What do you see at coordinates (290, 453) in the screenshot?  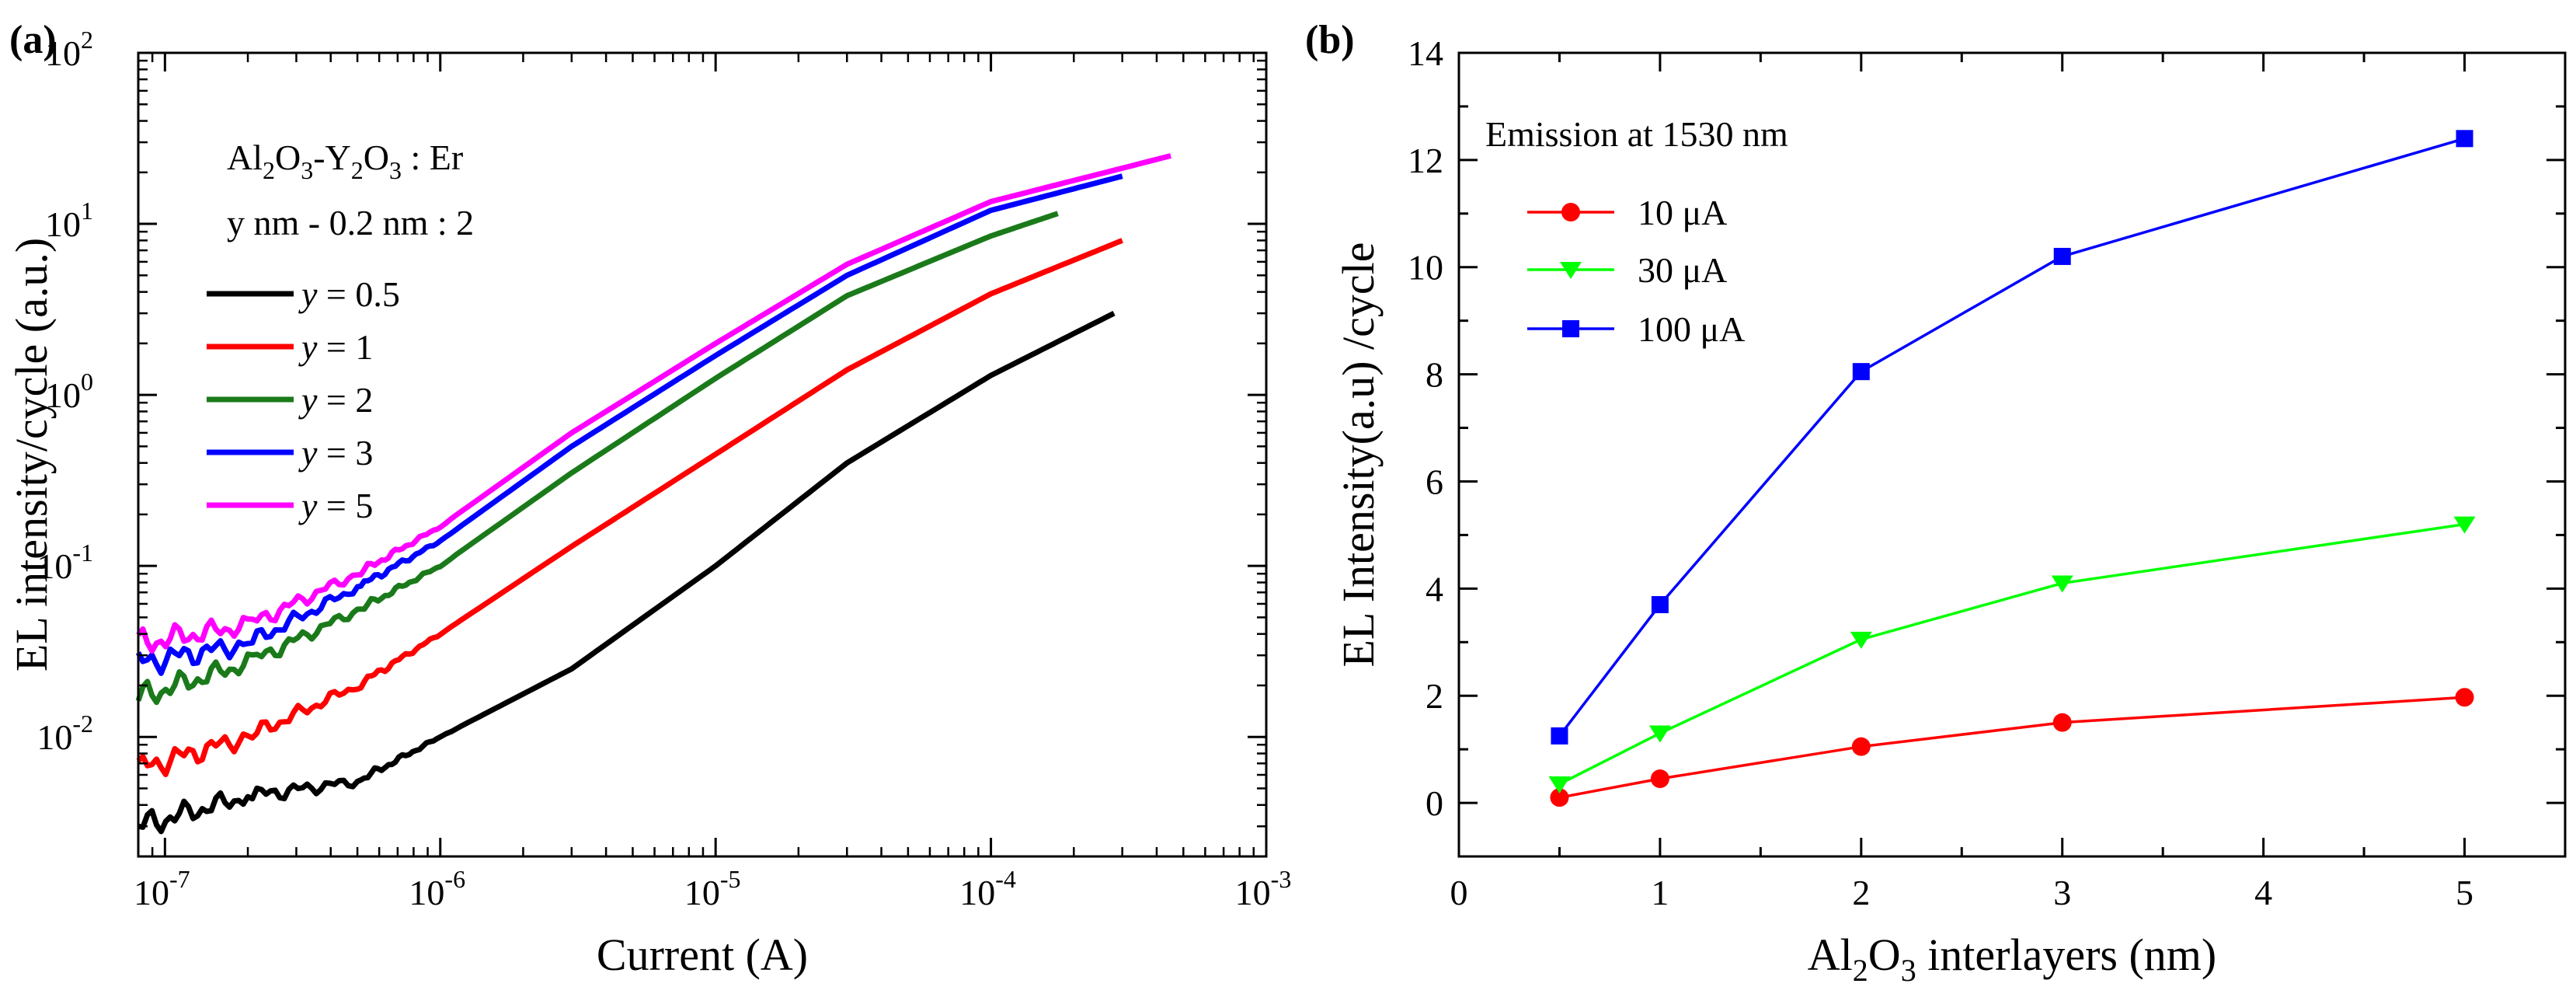 I see `legend-item-a-3: y = 3` at bounding box center [290, 453].